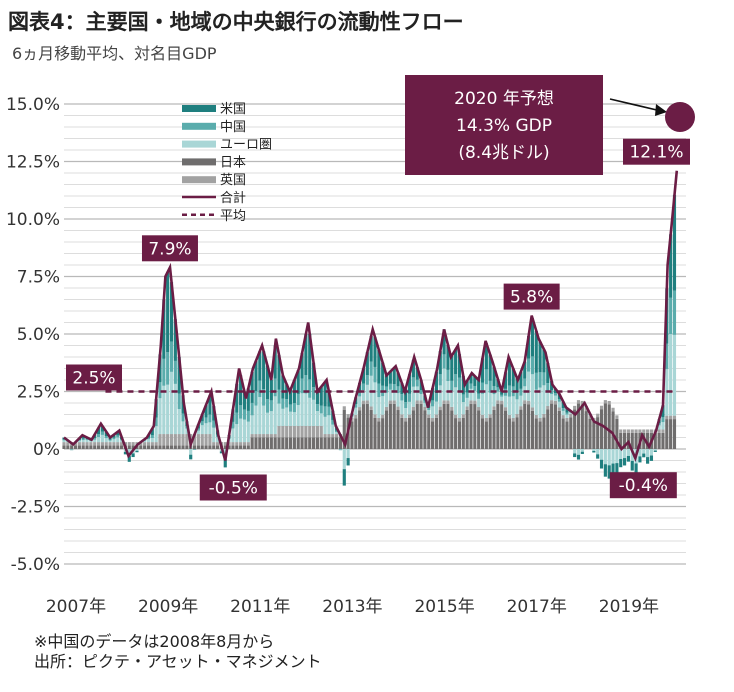  What do you see at coordinates (352, 607) in the screenshot?
I see `x-axis: 2007年 2009年 2011年 2013年 2015年 2017年 2019年` at bounding box center [352, 607].